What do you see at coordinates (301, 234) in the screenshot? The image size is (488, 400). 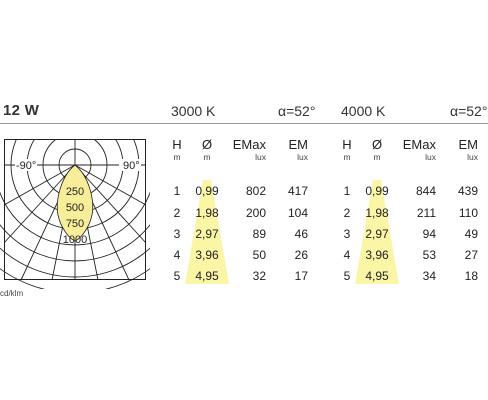 I see `cell-em: 46` at bounding box center [301, 234].